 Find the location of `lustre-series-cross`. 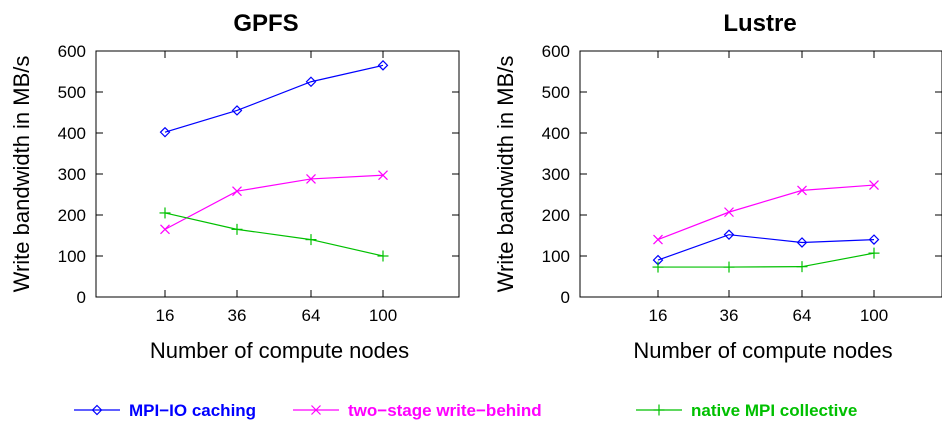

lustre-series-cross is located at coordinates (766, 212).